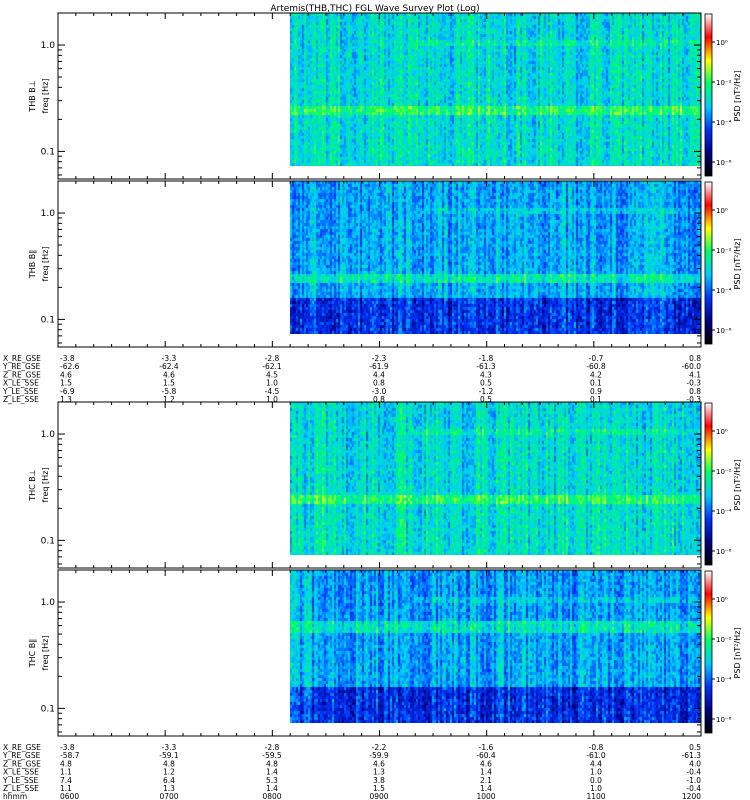 This screenshot has height=800, width=750. Describe the element at coordinates (695, 763) in the screenshot. I see `ephemeris-value: 4.0` at that location.